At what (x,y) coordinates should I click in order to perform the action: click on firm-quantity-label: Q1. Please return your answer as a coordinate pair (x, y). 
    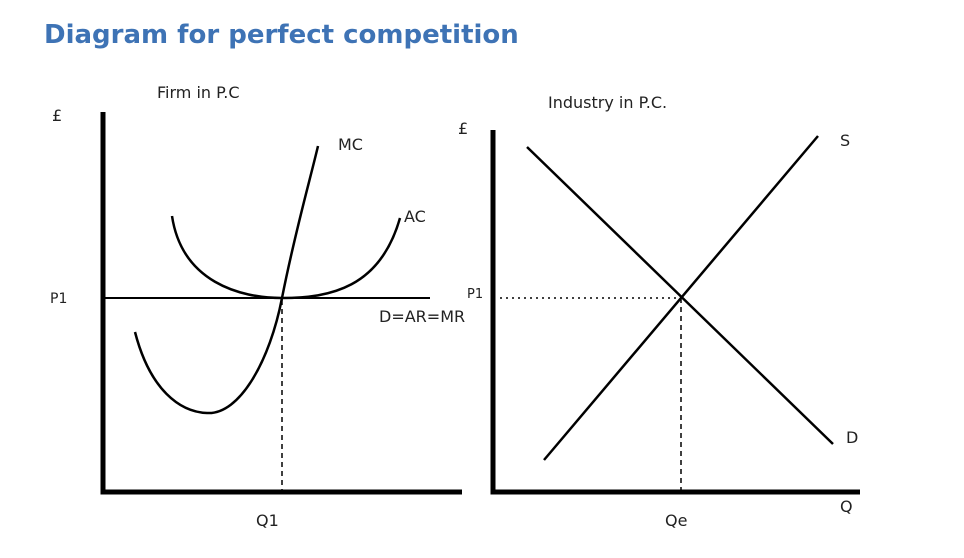
    Looking at the image, I should click on (267, 520).